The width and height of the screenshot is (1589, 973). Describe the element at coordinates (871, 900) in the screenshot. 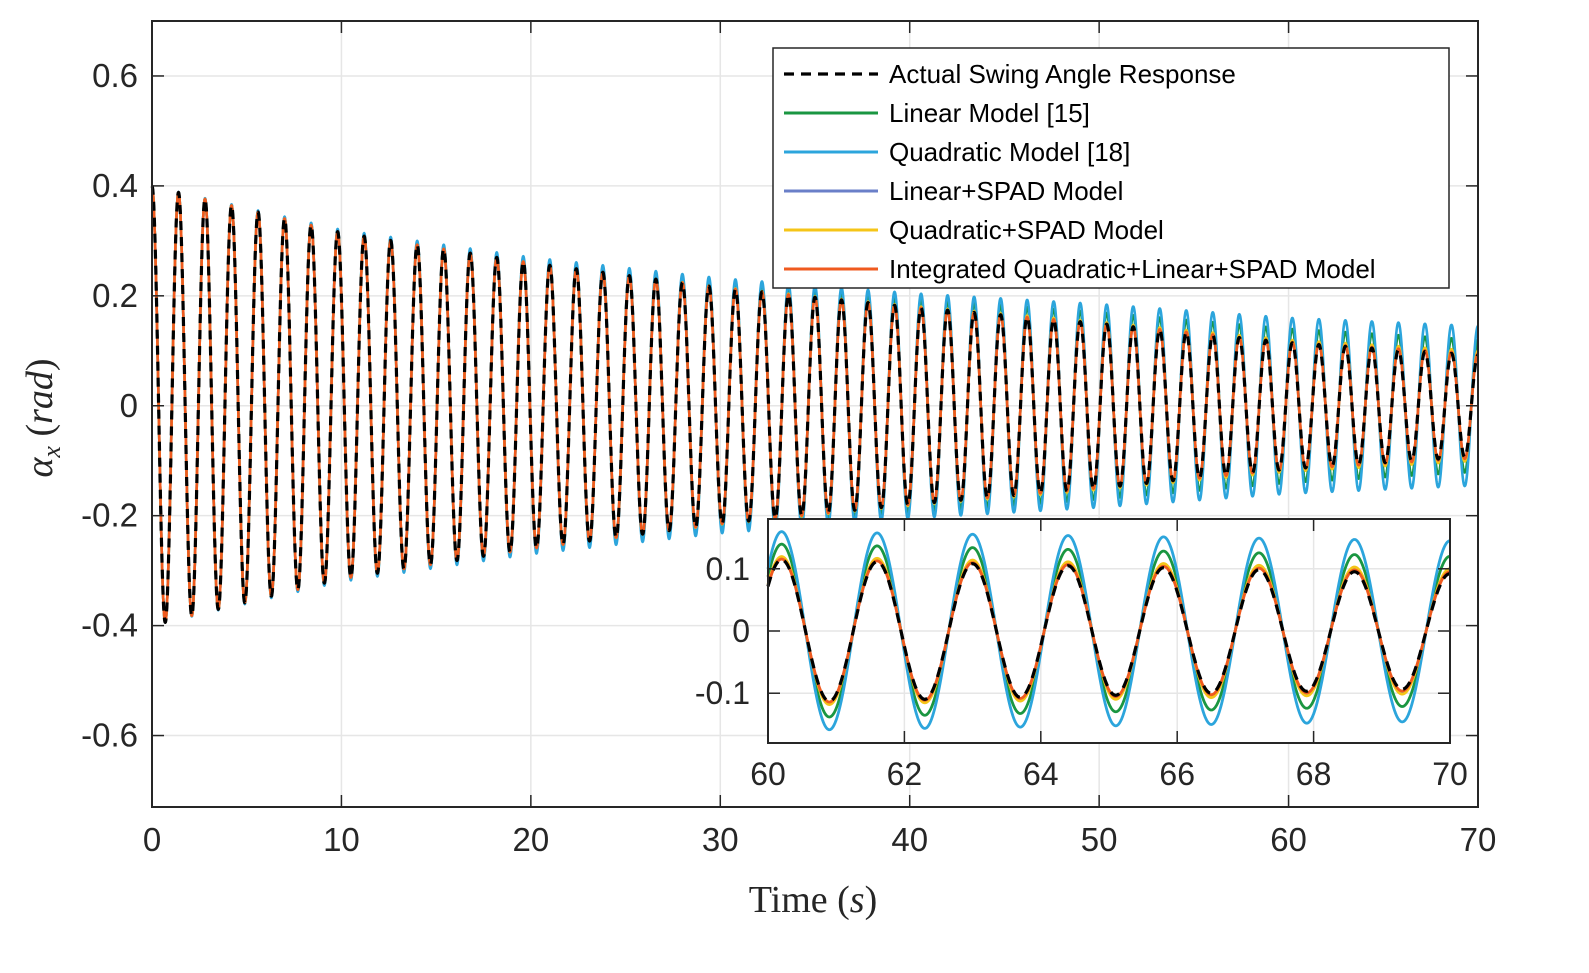

I see `x-axis-label-close-paren: )` at that location.